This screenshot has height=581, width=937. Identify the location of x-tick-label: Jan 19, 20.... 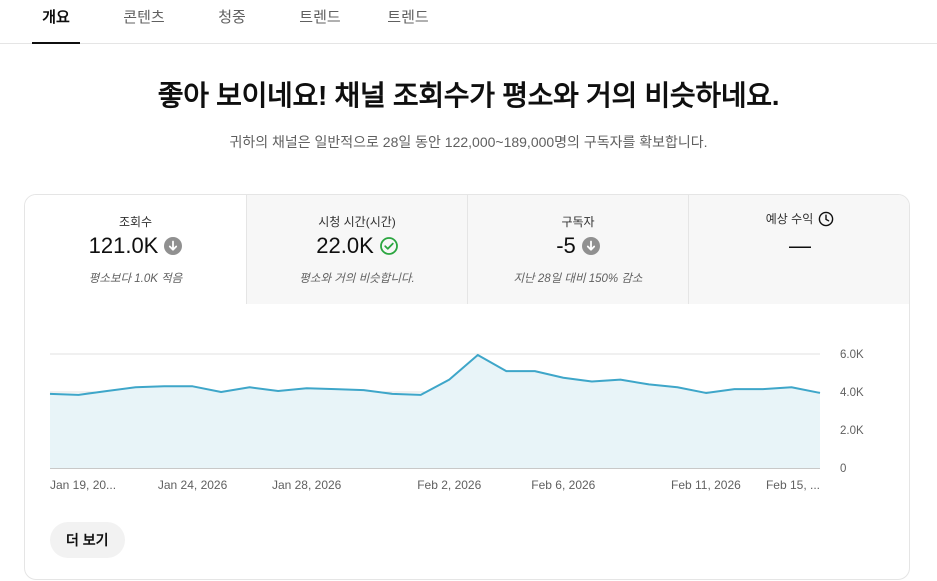
(83, 485).